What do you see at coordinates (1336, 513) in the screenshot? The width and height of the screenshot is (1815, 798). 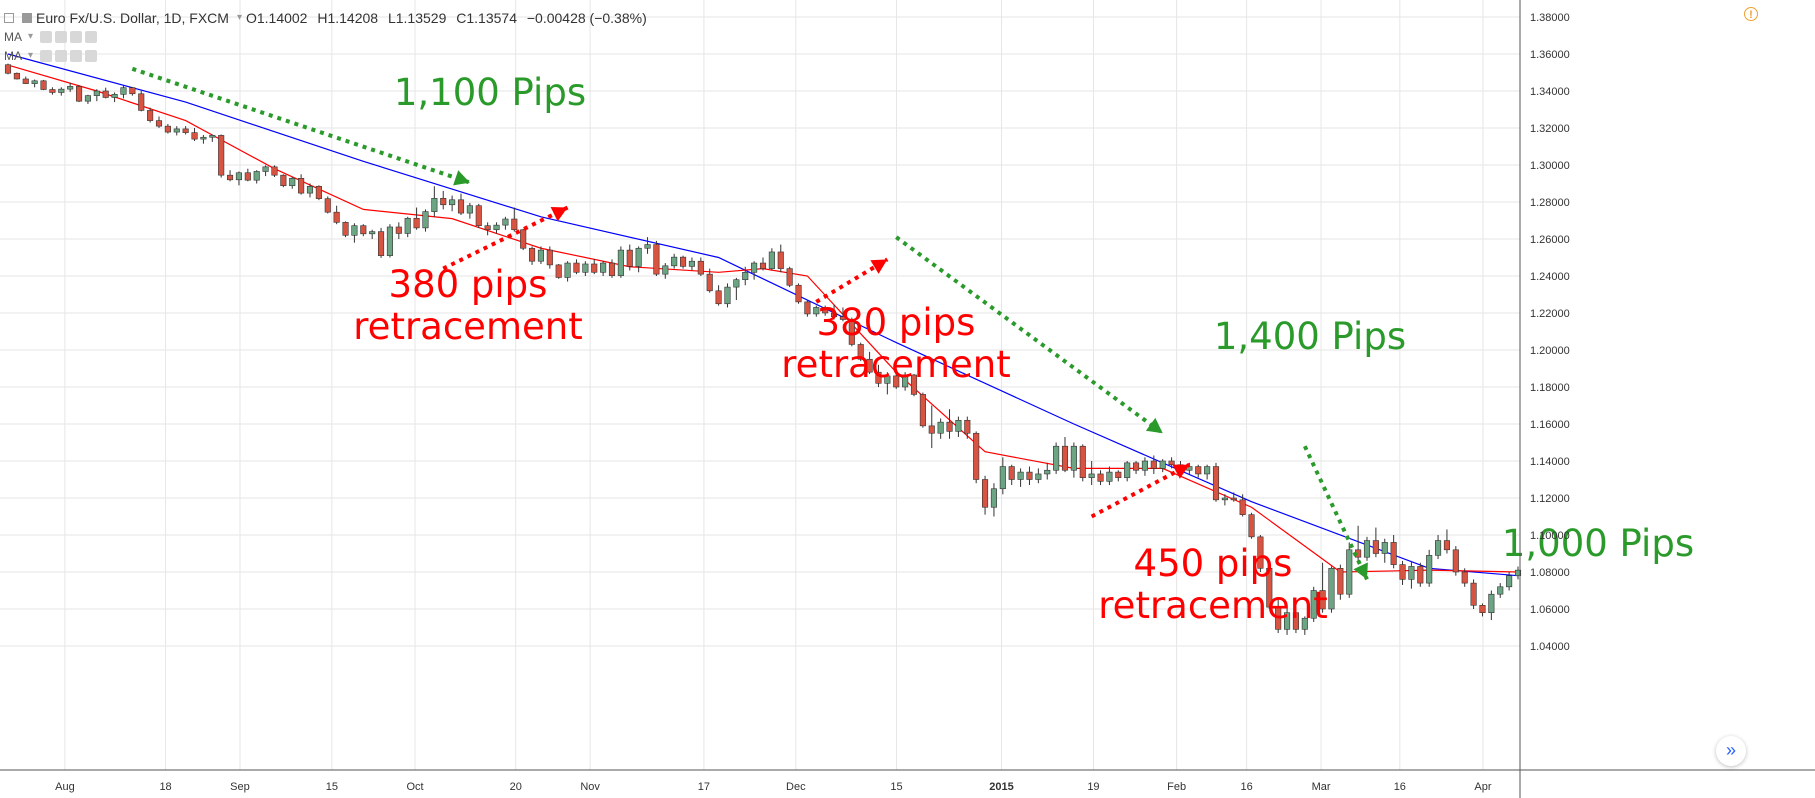 I see `green-trend-arrow` at bounding box center [1336, 513].